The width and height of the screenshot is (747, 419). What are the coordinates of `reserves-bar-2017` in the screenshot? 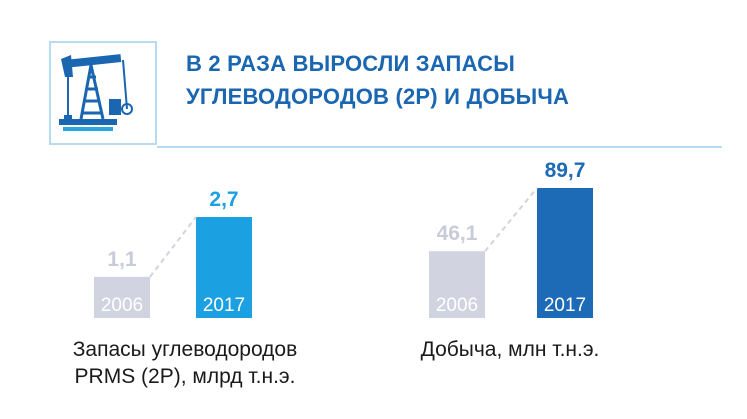 It's located at (224, 267).